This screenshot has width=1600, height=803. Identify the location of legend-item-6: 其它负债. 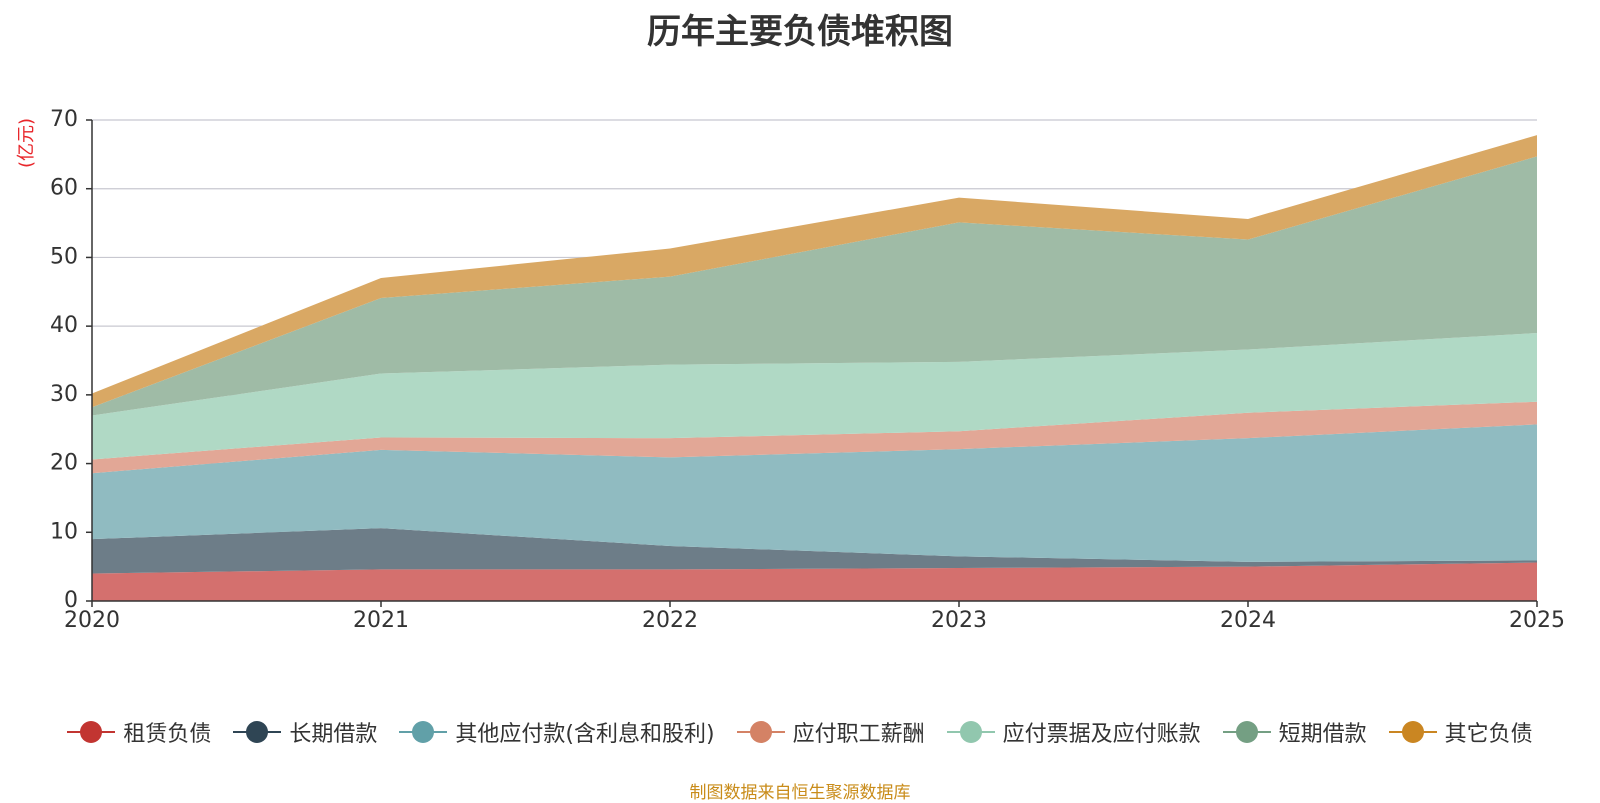
(1460, 732).